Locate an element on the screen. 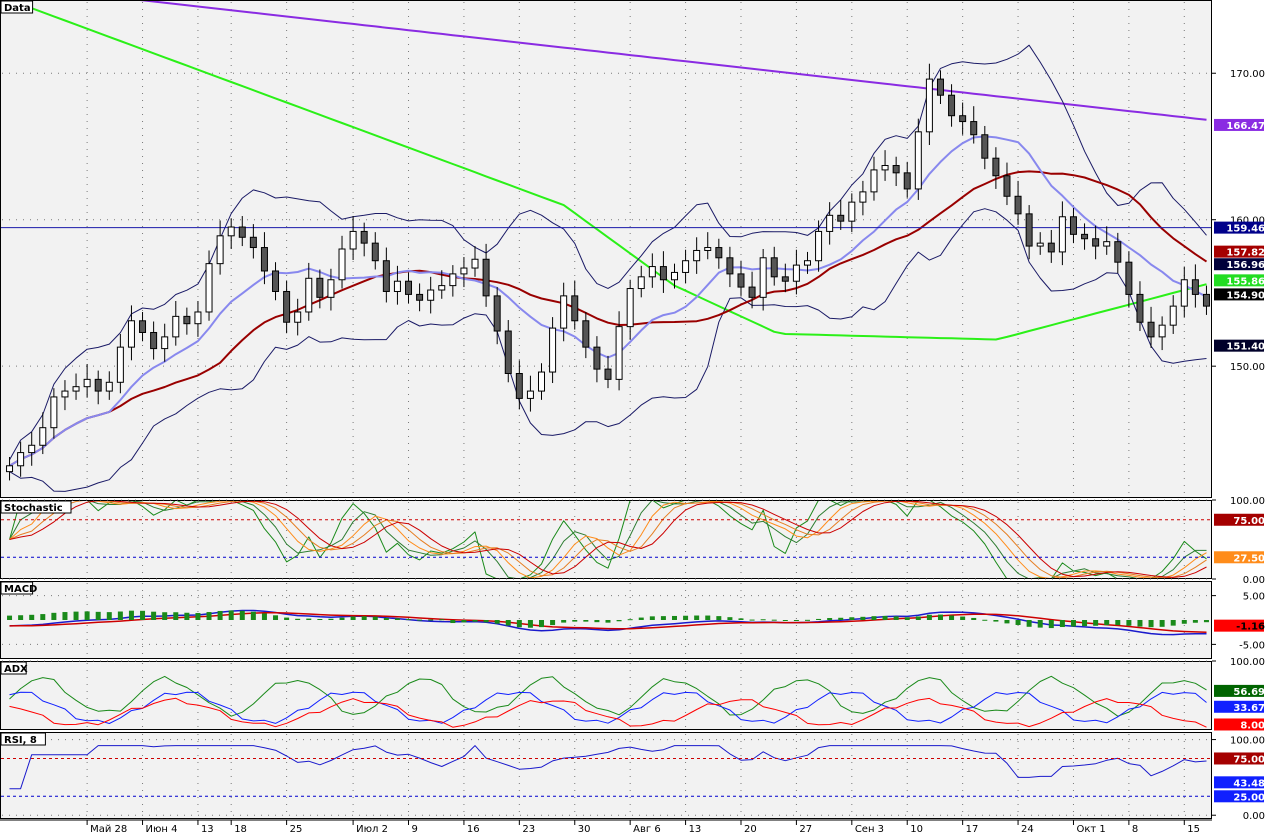 This screenshot has height=834, width=1268. pane-4-frame is located at coordinates (606, 775).